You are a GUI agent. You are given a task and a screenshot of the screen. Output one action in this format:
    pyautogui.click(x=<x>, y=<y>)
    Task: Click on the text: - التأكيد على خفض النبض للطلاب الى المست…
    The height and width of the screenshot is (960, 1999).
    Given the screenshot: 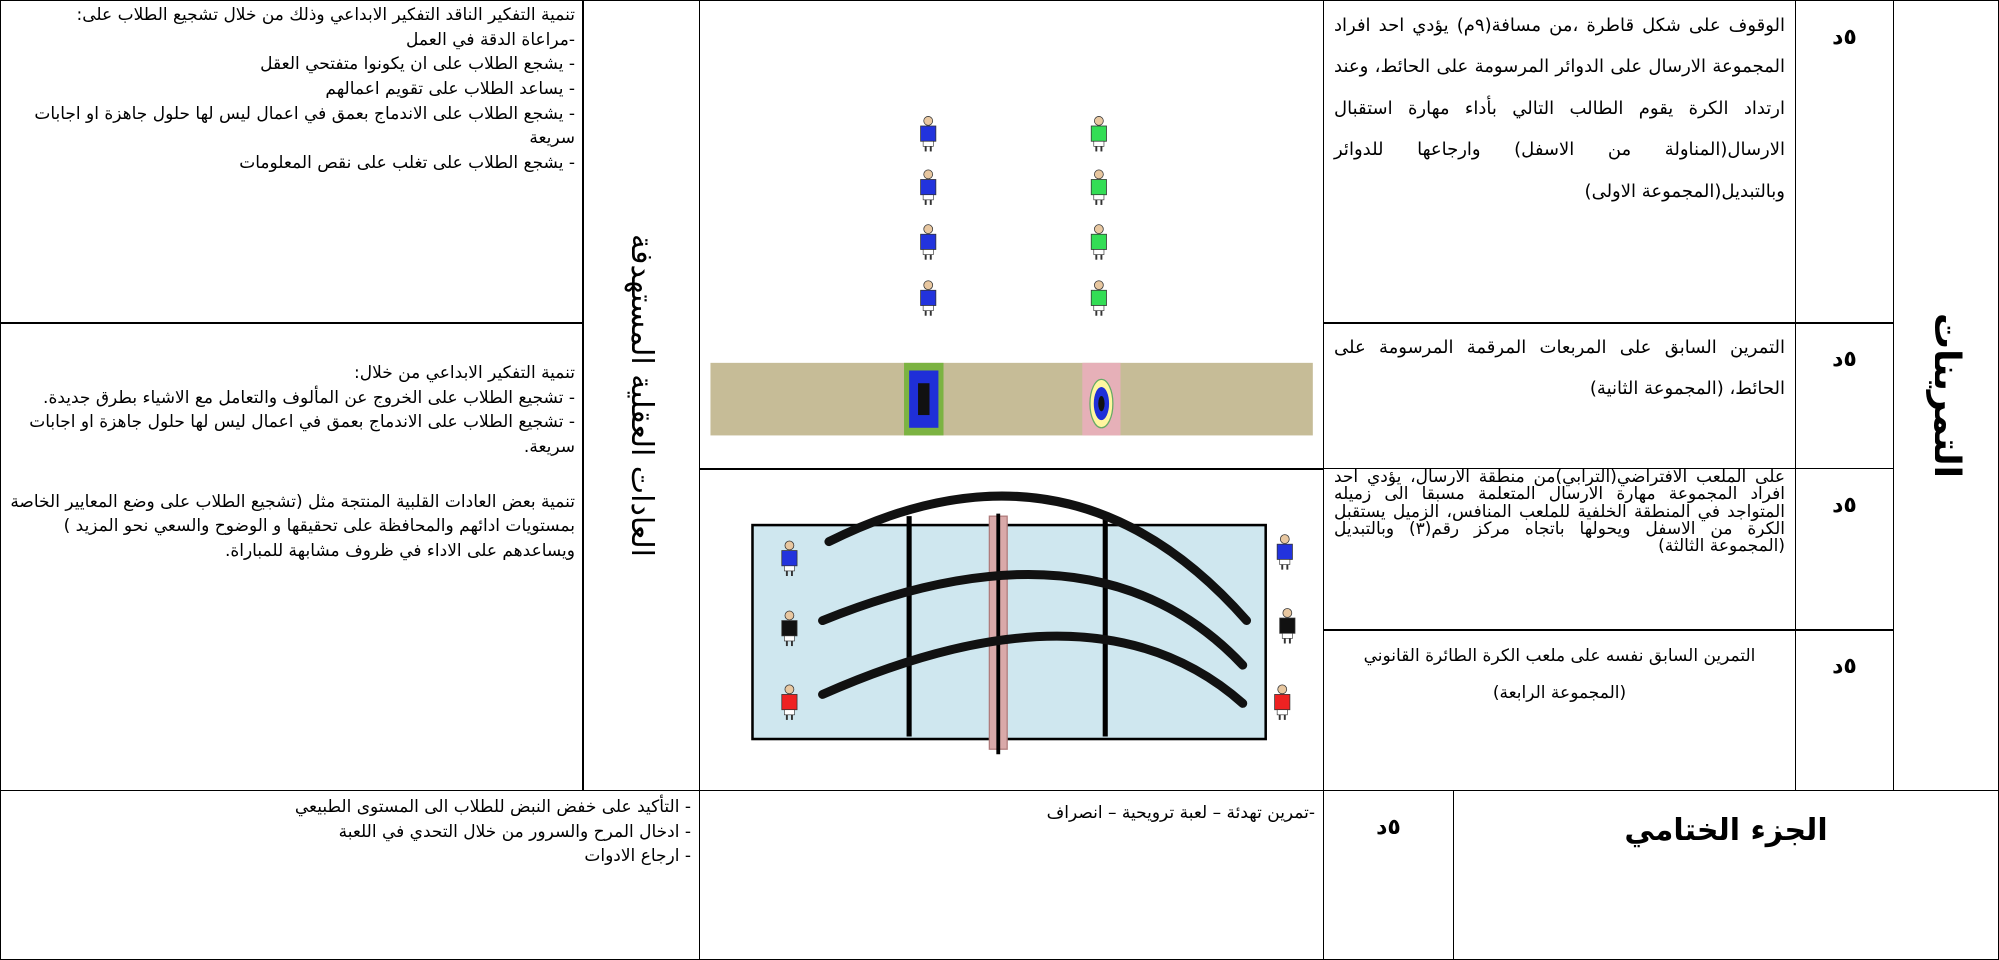 What is the action you would take?
    pyautogui.click(x=492, y=807)
    